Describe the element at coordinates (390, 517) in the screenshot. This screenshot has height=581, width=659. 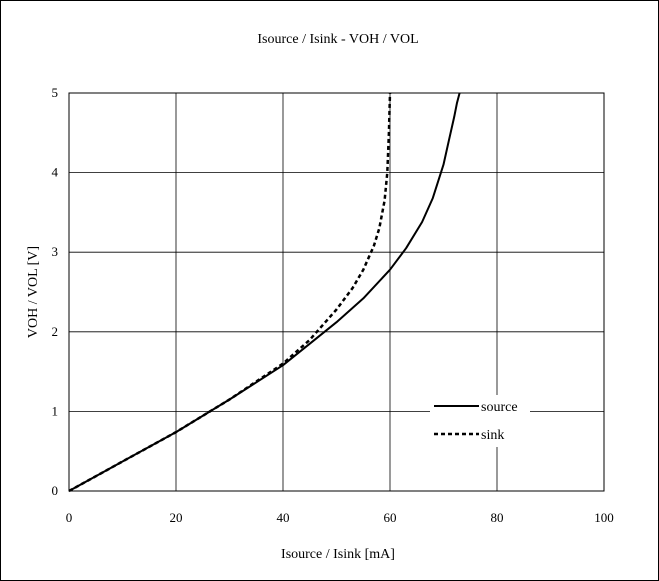
I see `x-tick-label: 60` at that location.